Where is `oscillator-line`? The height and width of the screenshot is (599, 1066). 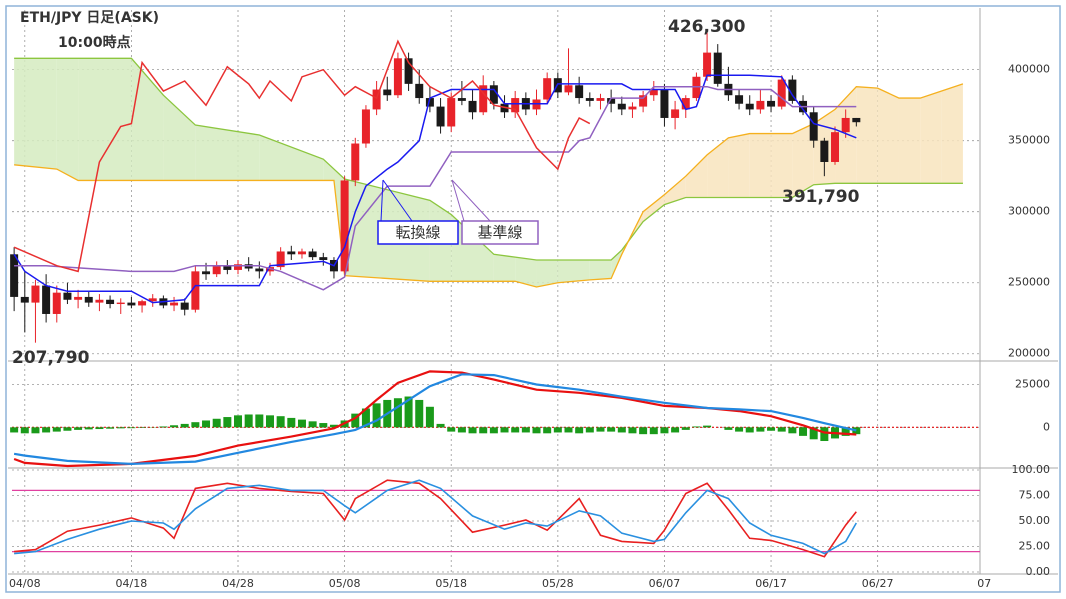
oscillator-line is located at coordinates (435, 518).